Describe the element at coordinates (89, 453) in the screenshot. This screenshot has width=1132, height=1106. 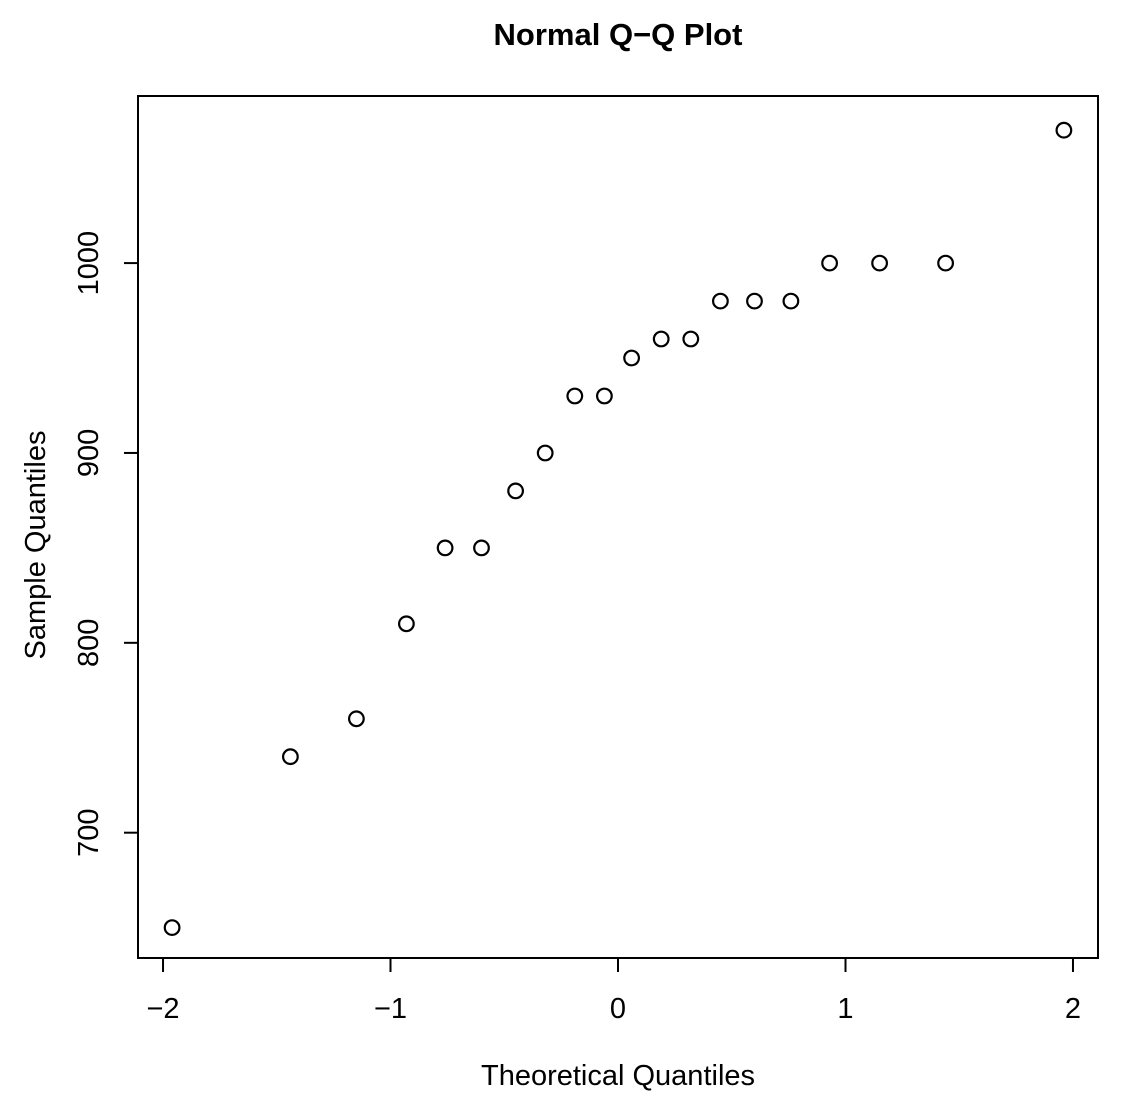
I see `y-tick-label: 900` at that location.